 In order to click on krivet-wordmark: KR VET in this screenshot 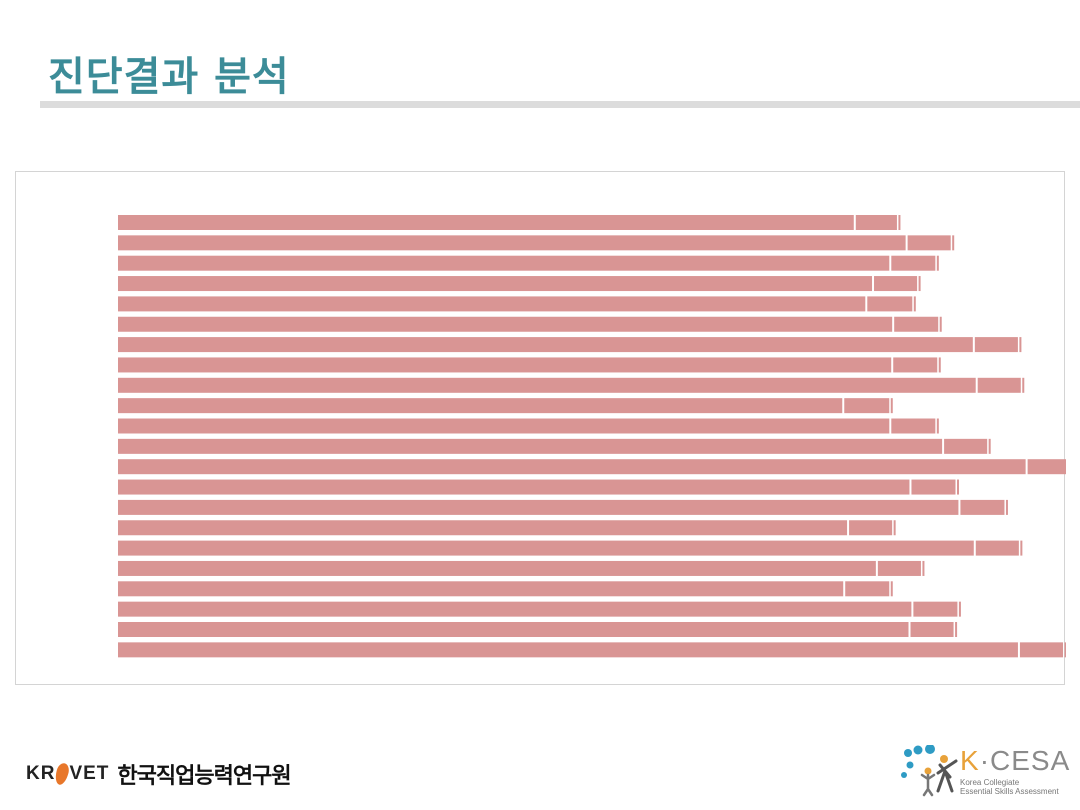, I will do `click(68, 774)`.